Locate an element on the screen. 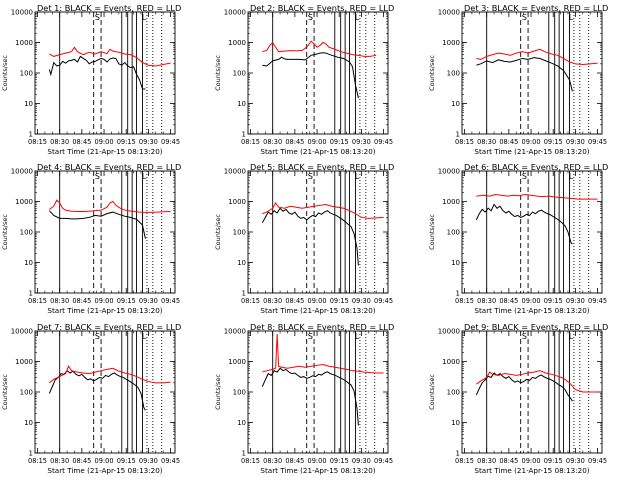  panel-title: Det 9: BLACK = Events, RED = LLD is located at coordinates (536, 327).